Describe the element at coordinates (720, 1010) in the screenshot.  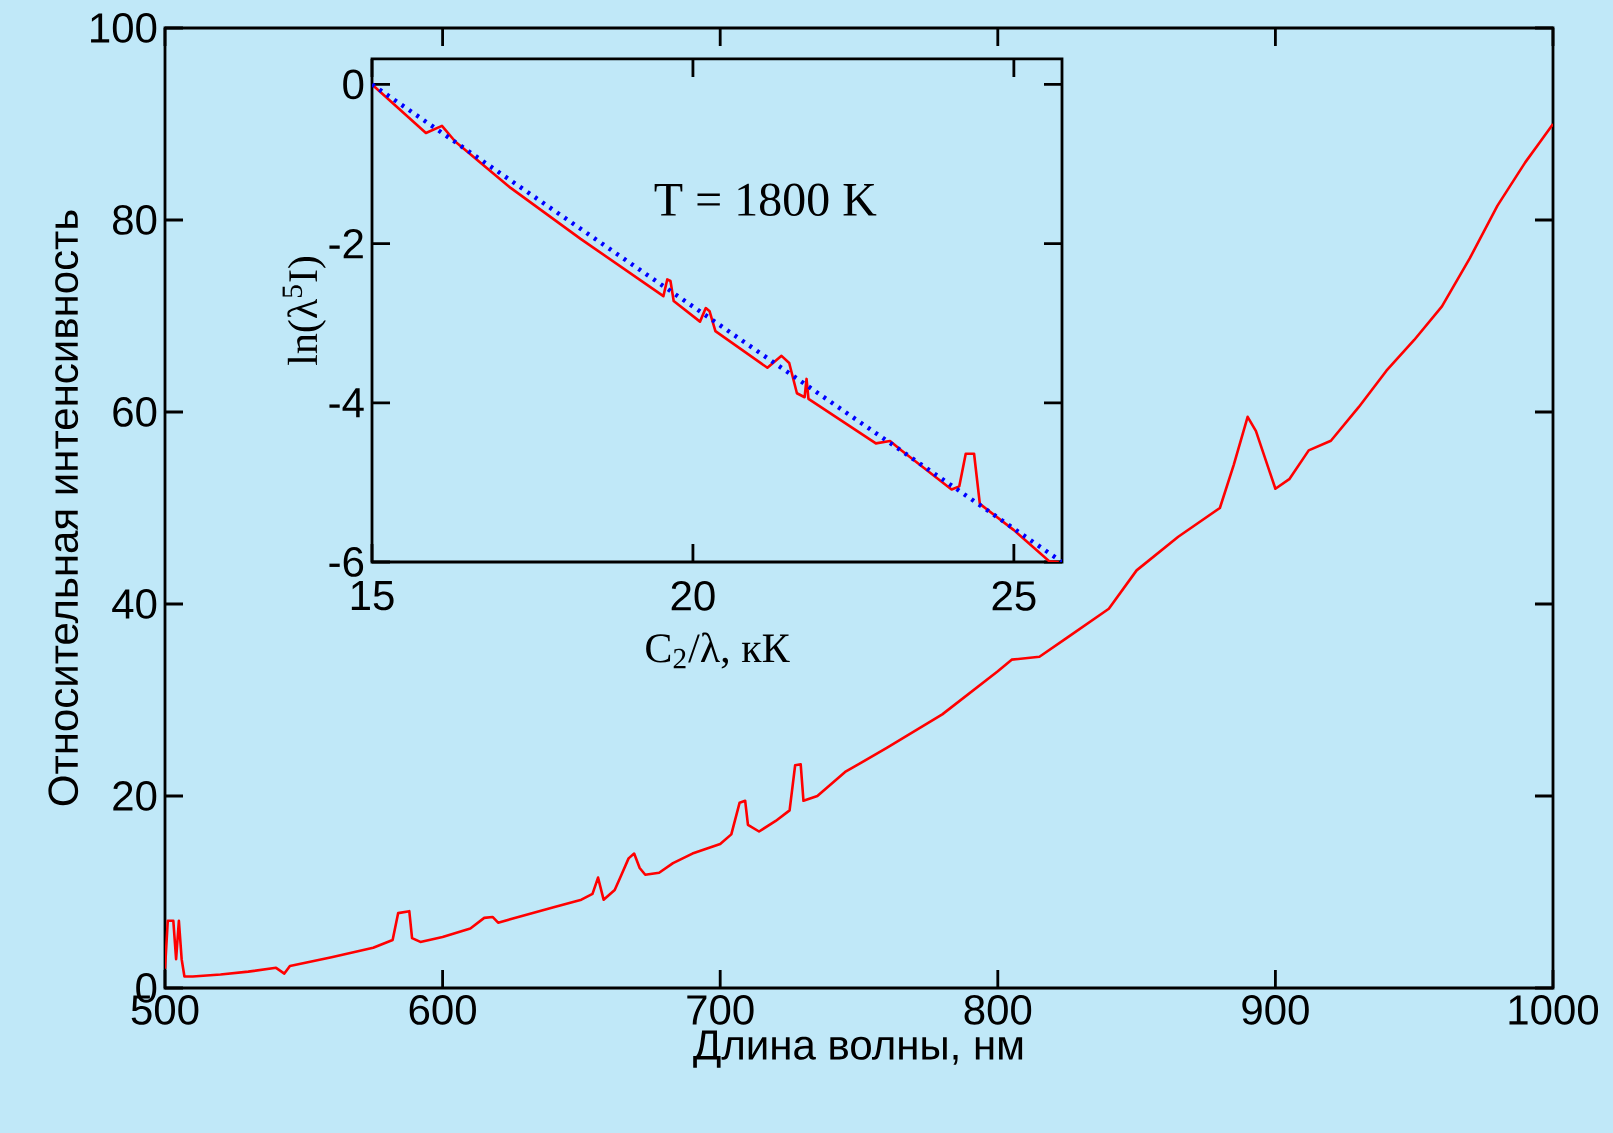
I see `x-tick-label: 700` at that location.